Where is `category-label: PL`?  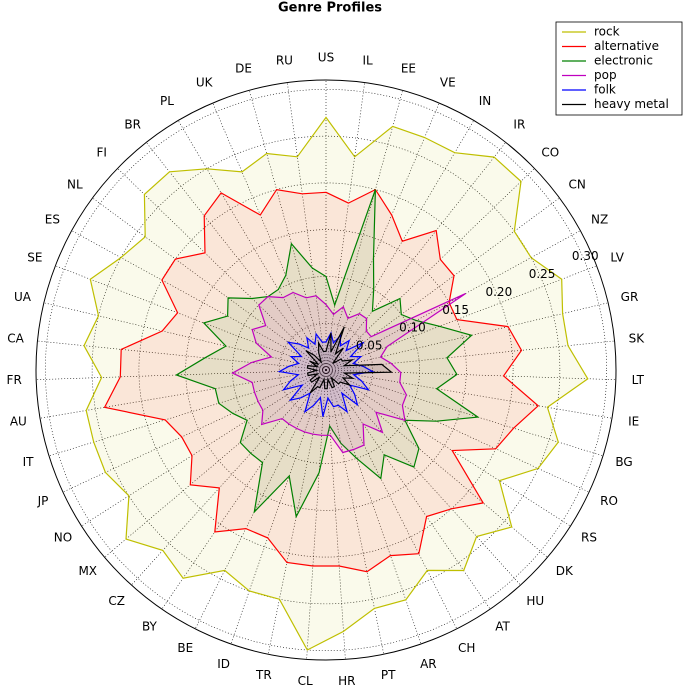
category-label: PL is located at coordinates (167, 101).